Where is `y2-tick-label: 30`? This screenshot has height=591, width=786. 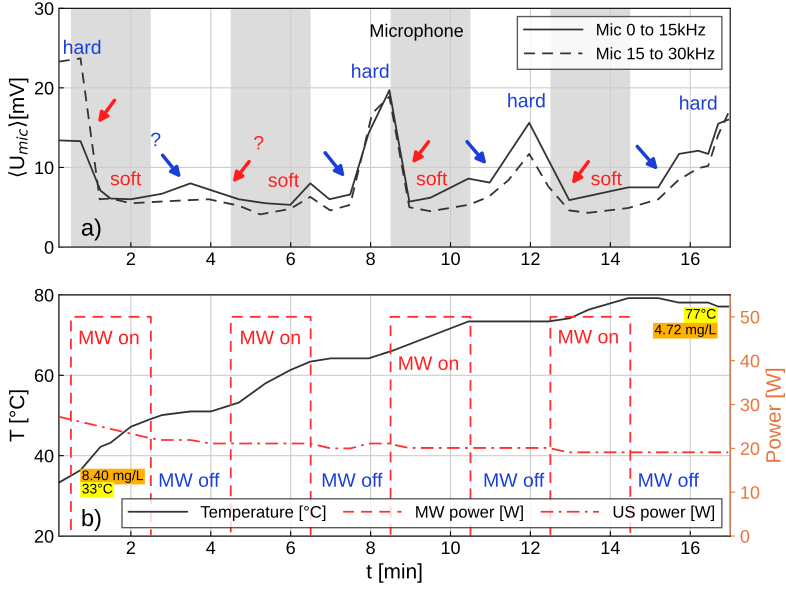 y2-tick-label: 30 is located at coordinates (750, 405).